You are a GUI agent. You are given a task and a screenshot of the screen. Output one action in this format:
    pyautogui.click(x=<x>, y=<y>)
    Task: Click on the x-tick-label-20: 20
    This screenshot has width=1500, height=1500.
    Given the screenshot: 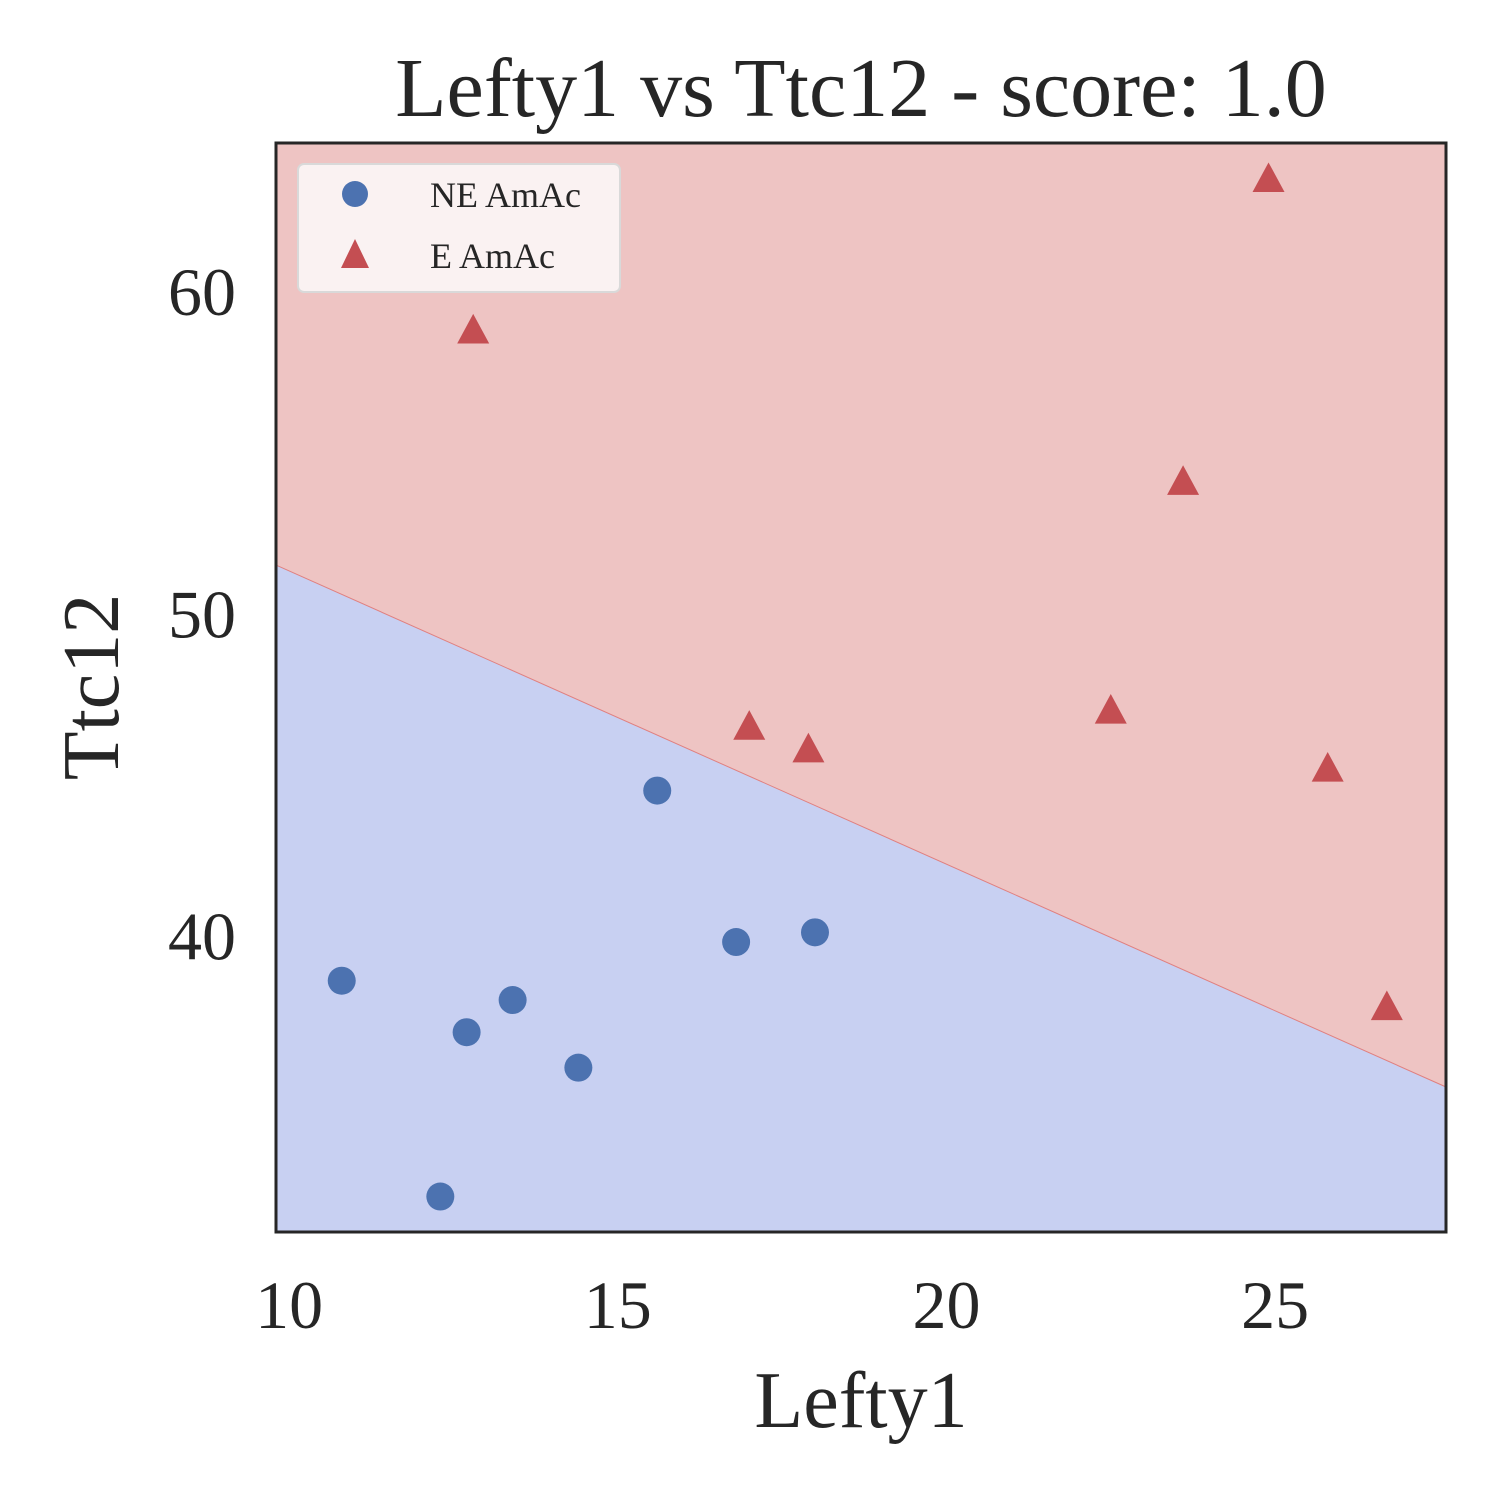 What is the action you would take?
    pyautogui.click(x=946, y=1305)
    